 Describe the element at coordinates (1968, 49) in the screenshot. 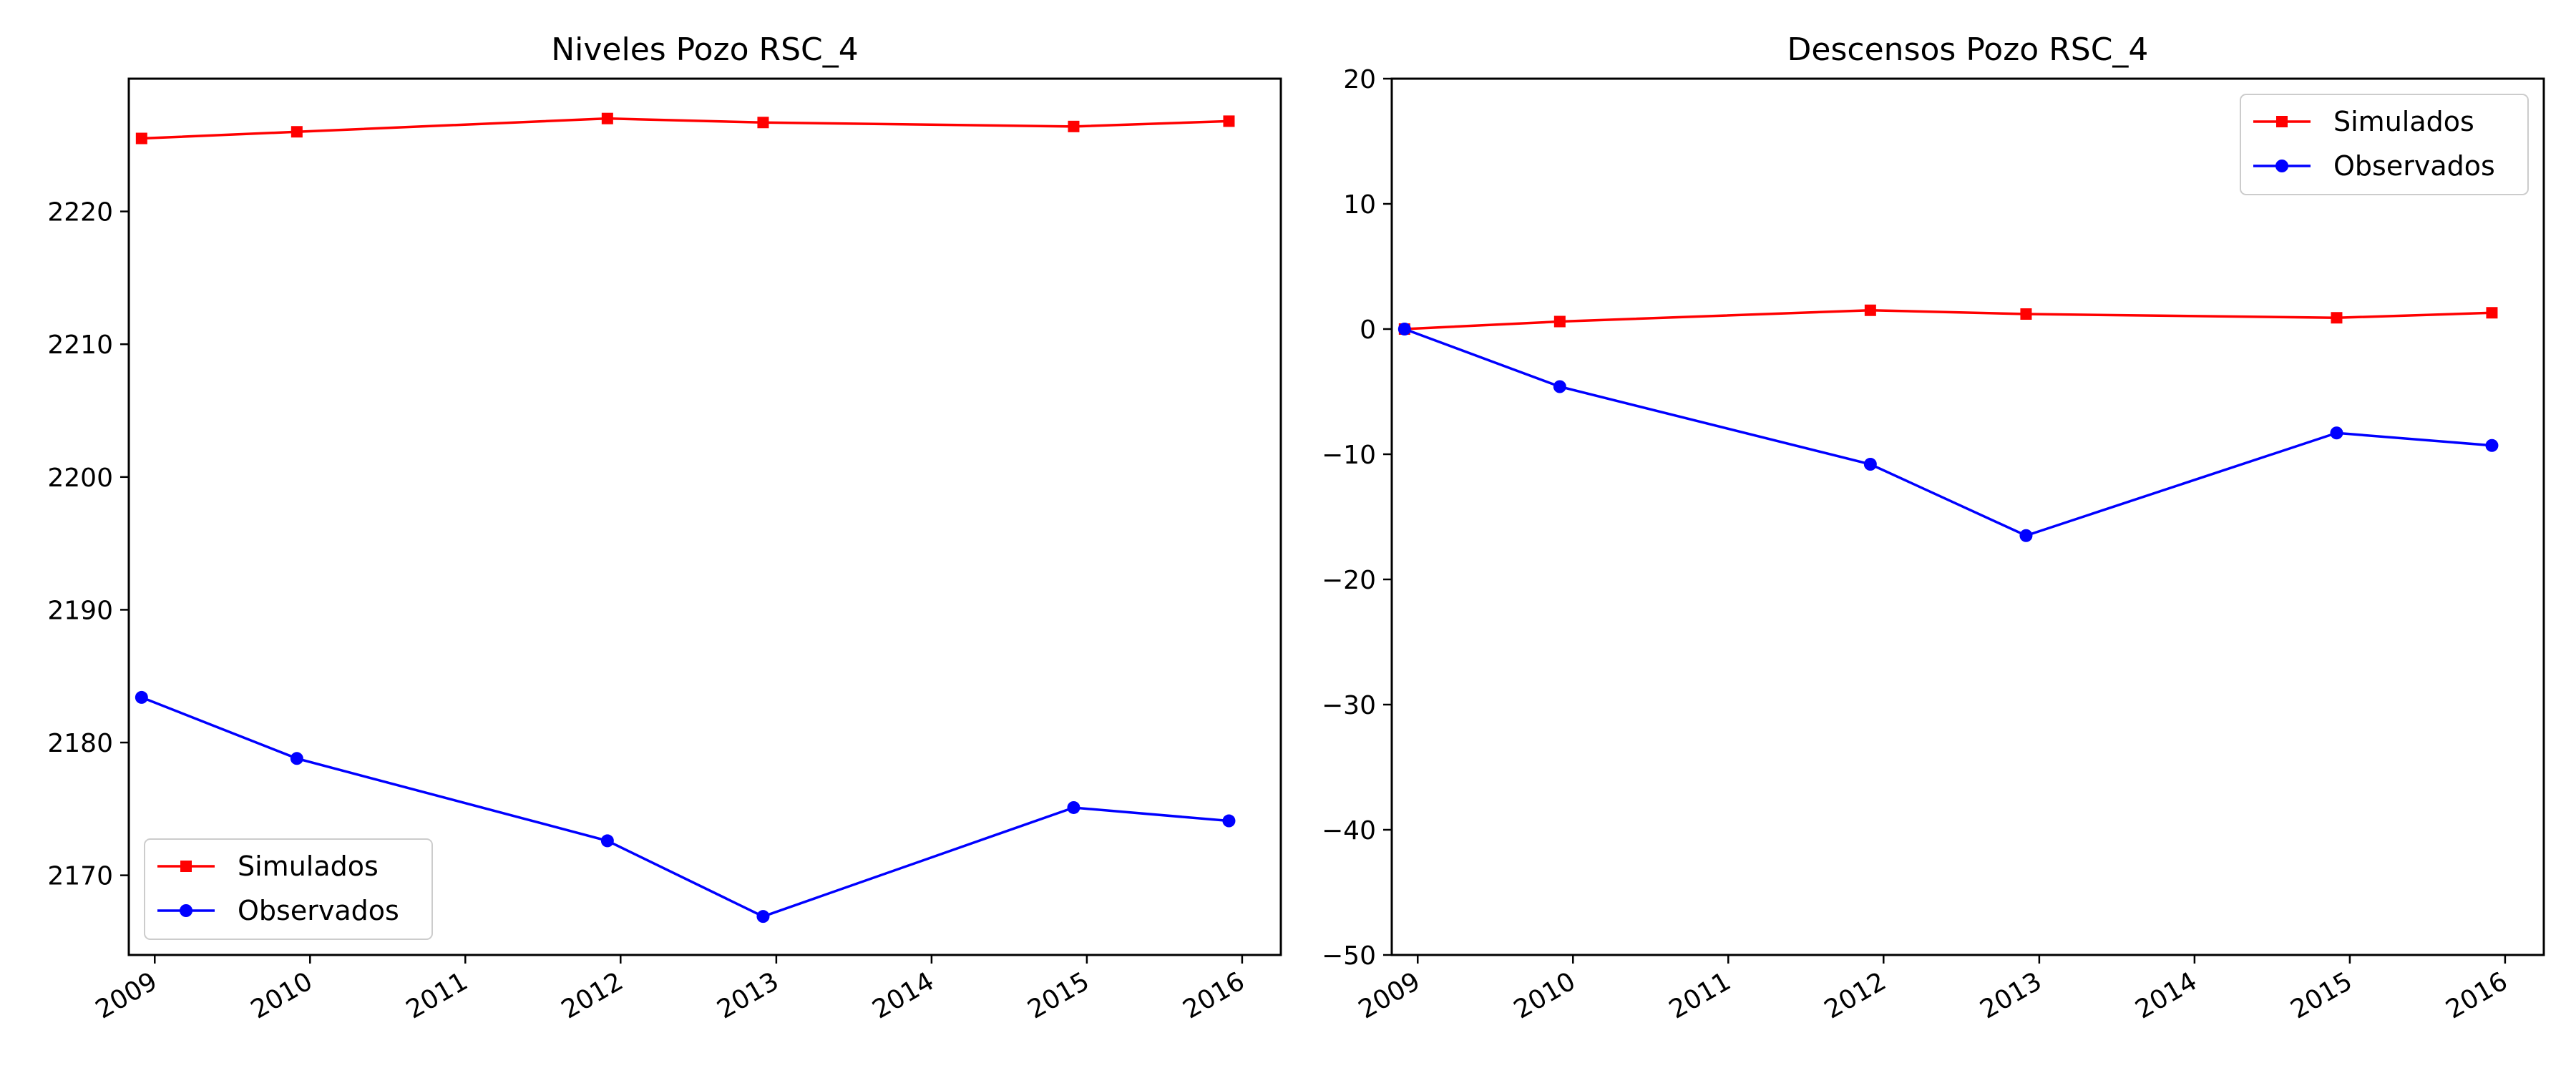

I see `chart-title: Descensos Pozo RSC_4` at that location.